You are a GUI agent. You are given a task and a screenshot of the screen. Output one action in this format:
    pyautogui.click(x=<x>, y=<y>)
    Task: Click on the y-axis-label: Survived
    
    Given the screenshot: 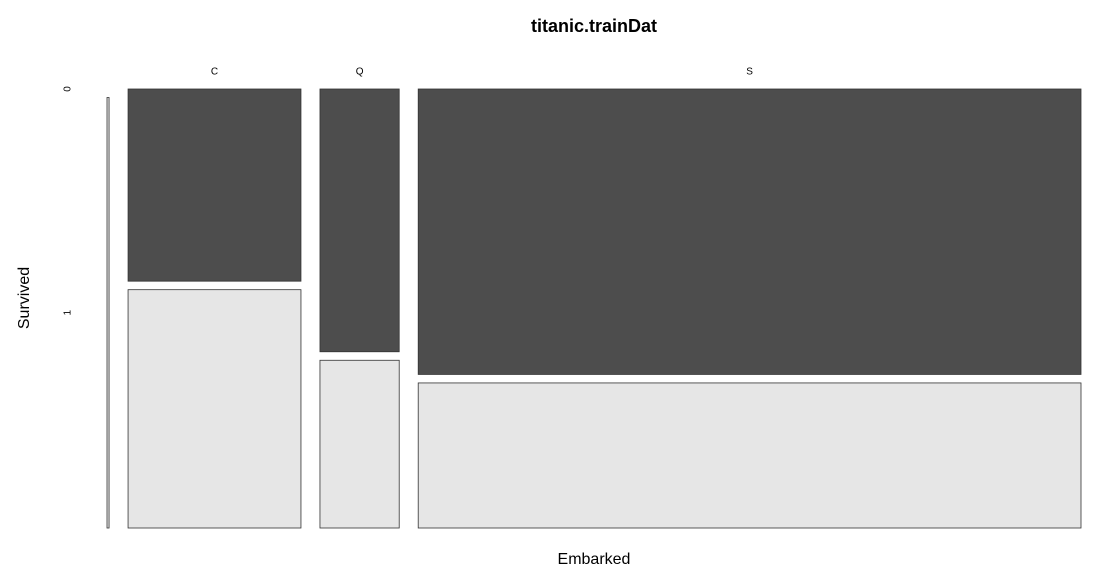 What is the action you would take?
    pyautogui.click(x=24, y=298)
    